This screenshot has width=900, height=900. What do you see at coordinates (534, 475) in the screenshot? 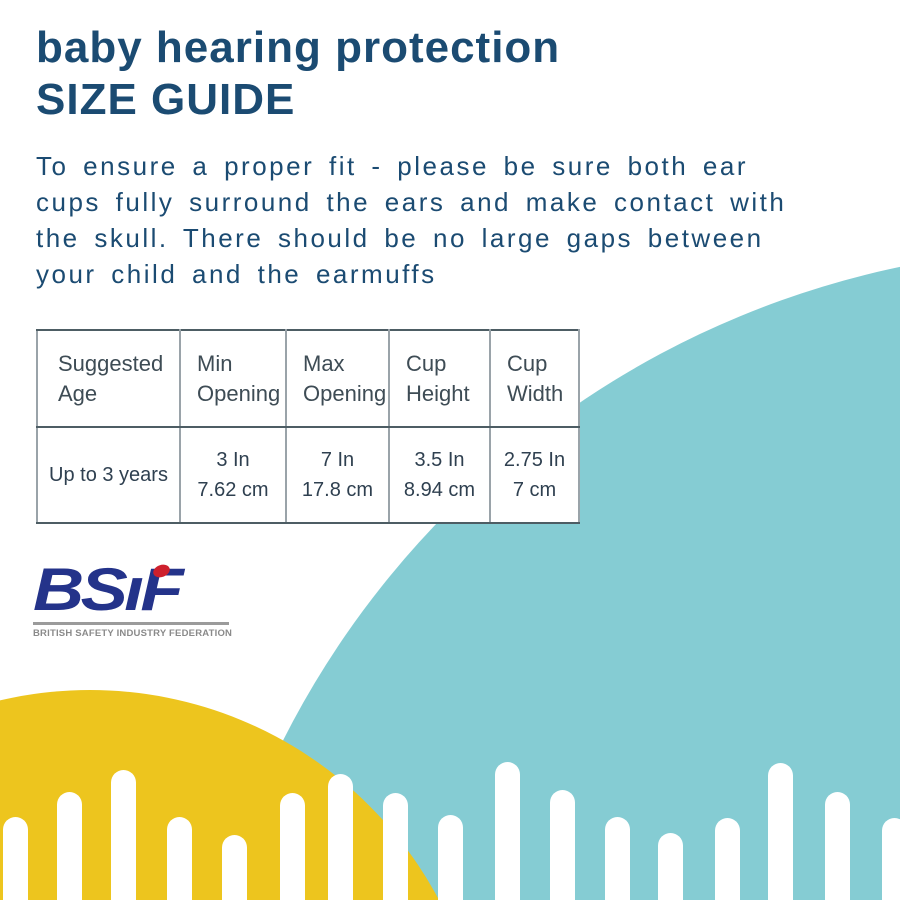
I see `table-cell: 2.75 In 7 cm` at bounding box center [534, 475].